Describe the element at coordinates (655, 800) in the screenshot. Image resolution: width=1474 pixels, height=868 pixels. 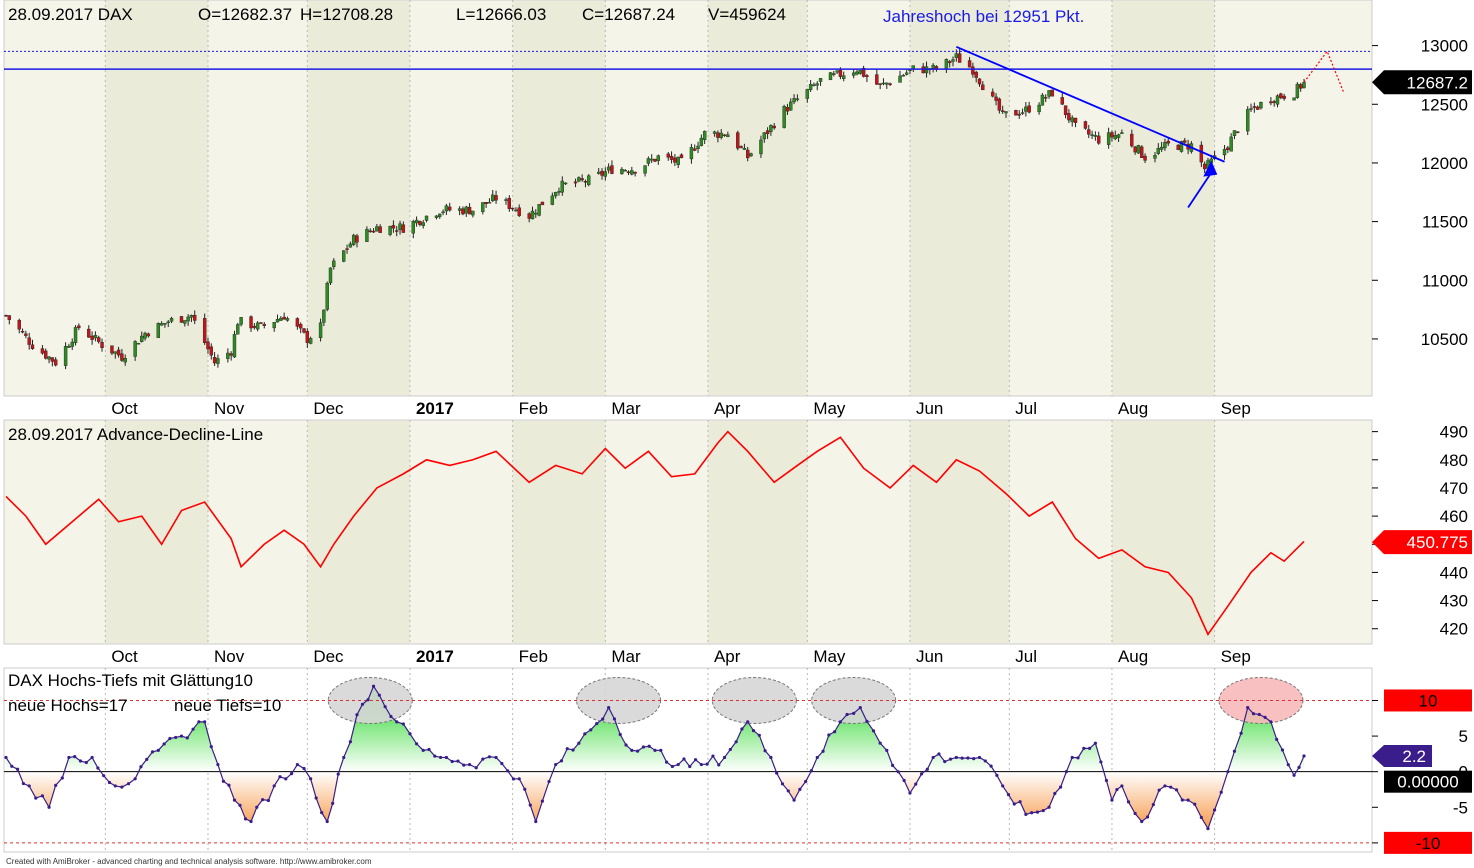
I see `negative-area` at that location.